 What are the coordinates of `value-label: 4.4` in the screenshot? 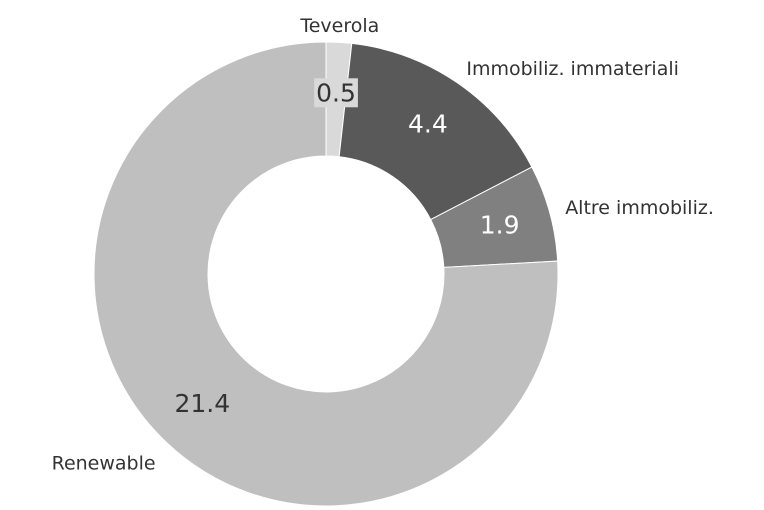 It's located at (428, 124).